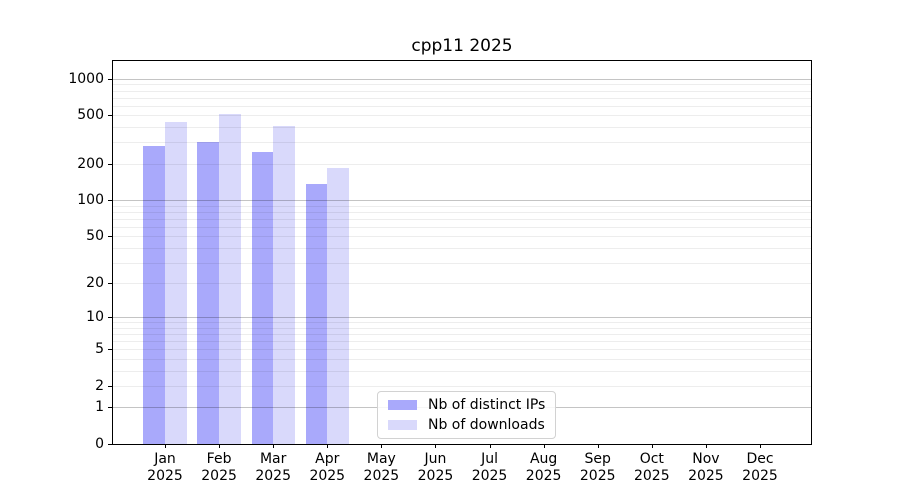  Describe the element at coordinates (760, 467) in the screenshot. I see `x-tick-label: Dec 2025` at that location.